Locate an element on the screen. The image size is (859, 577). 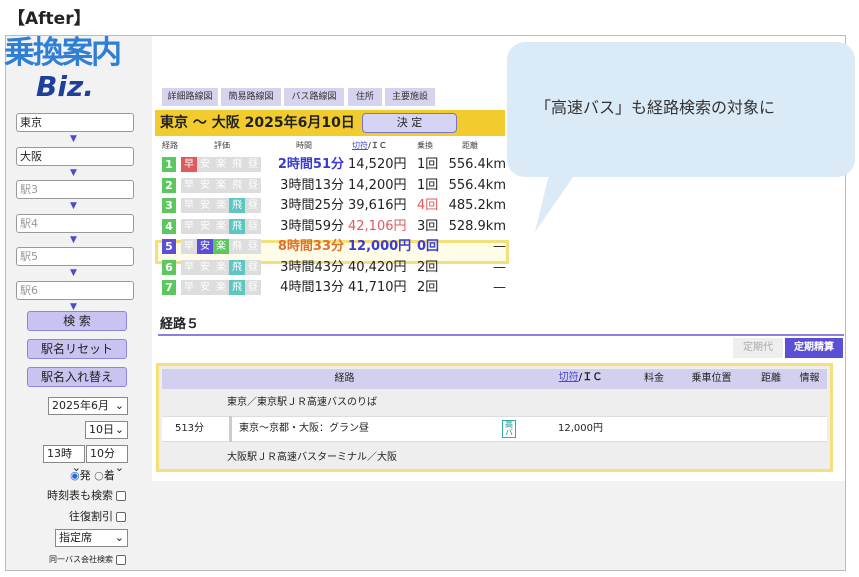
route-time: 3時間43分 is located at coordinates (312, 267).